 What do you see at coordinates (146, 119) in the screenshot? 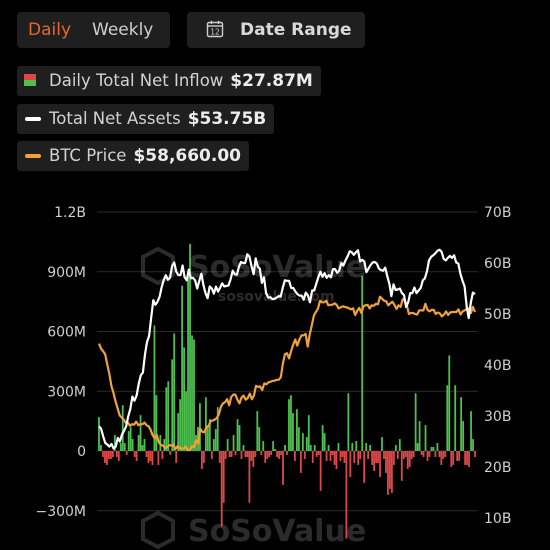
I see `legend-item-assets: Total Net Assets $53.75B` at bounding box center [146, 119].